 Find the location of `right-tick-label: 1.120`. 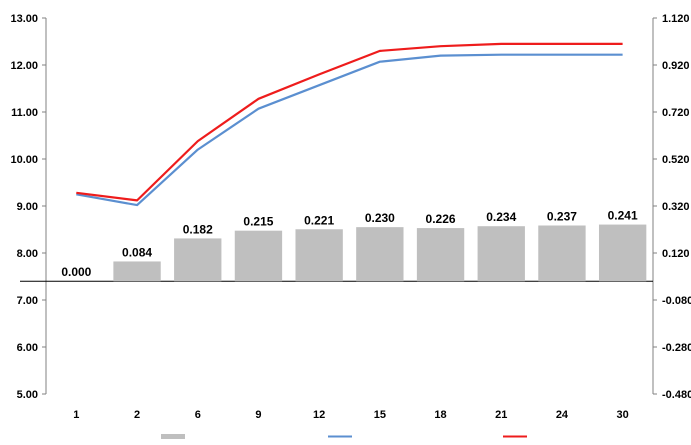

right-tick-label: 1.120 is located at coordinates (676, 19).